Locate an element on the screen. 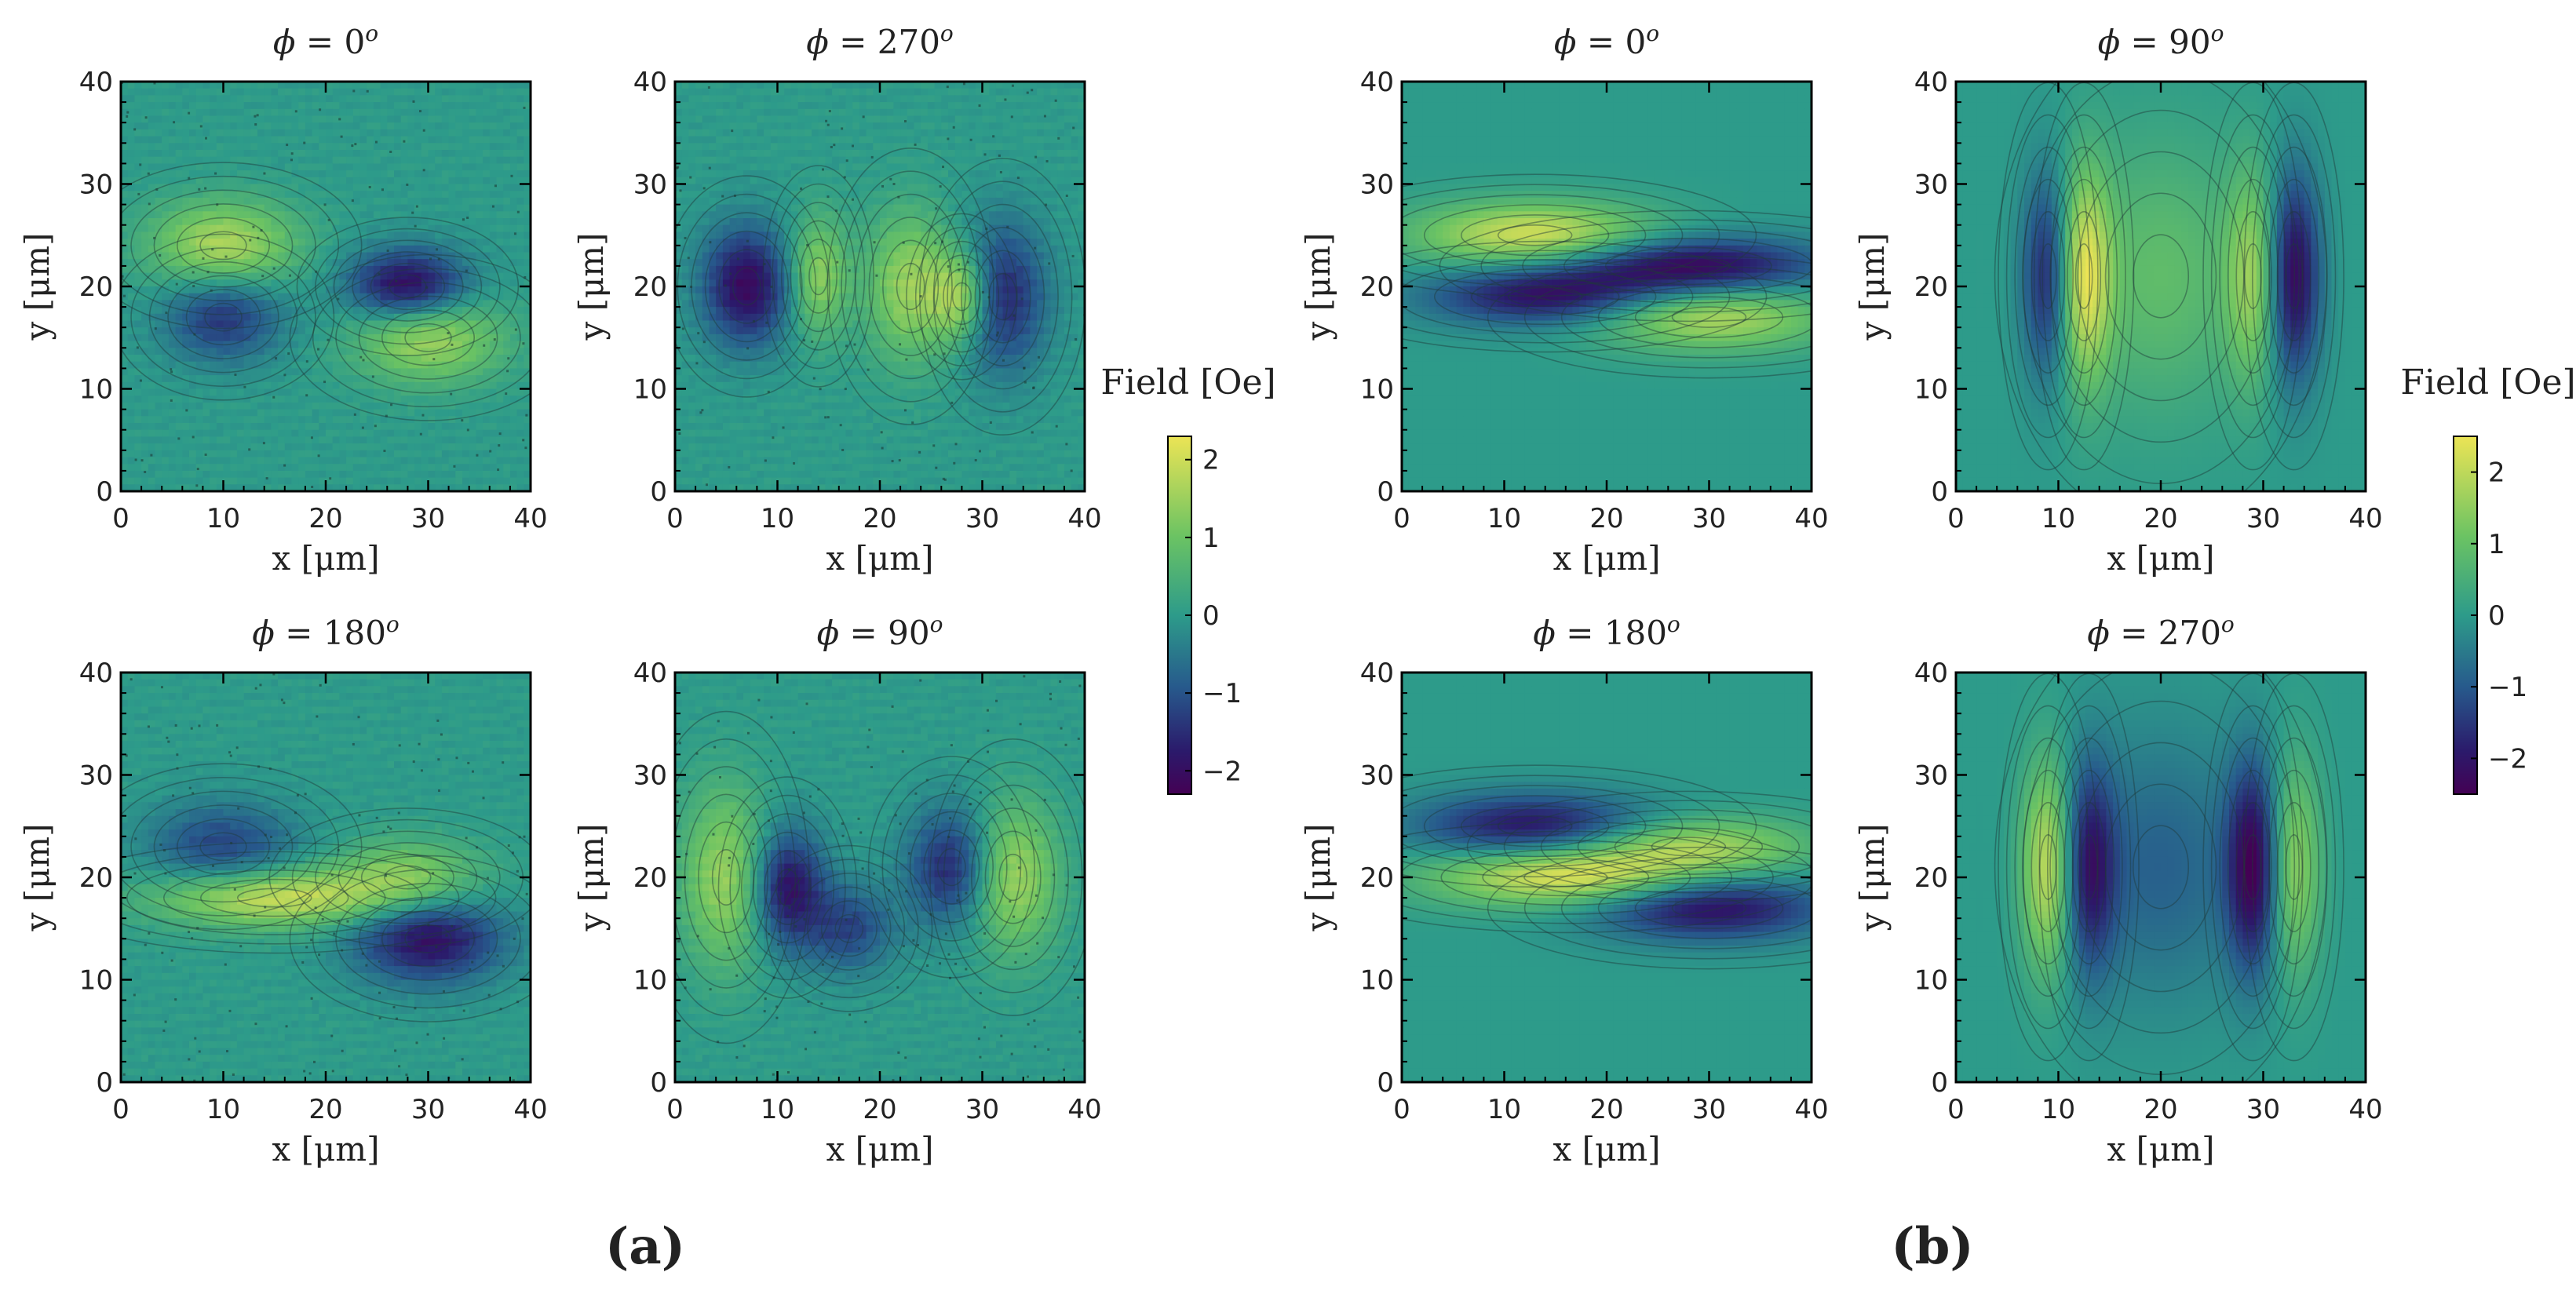 The image size is (2576, 1305). y-tick-label: 40 is located at coordinates (1377, 82).